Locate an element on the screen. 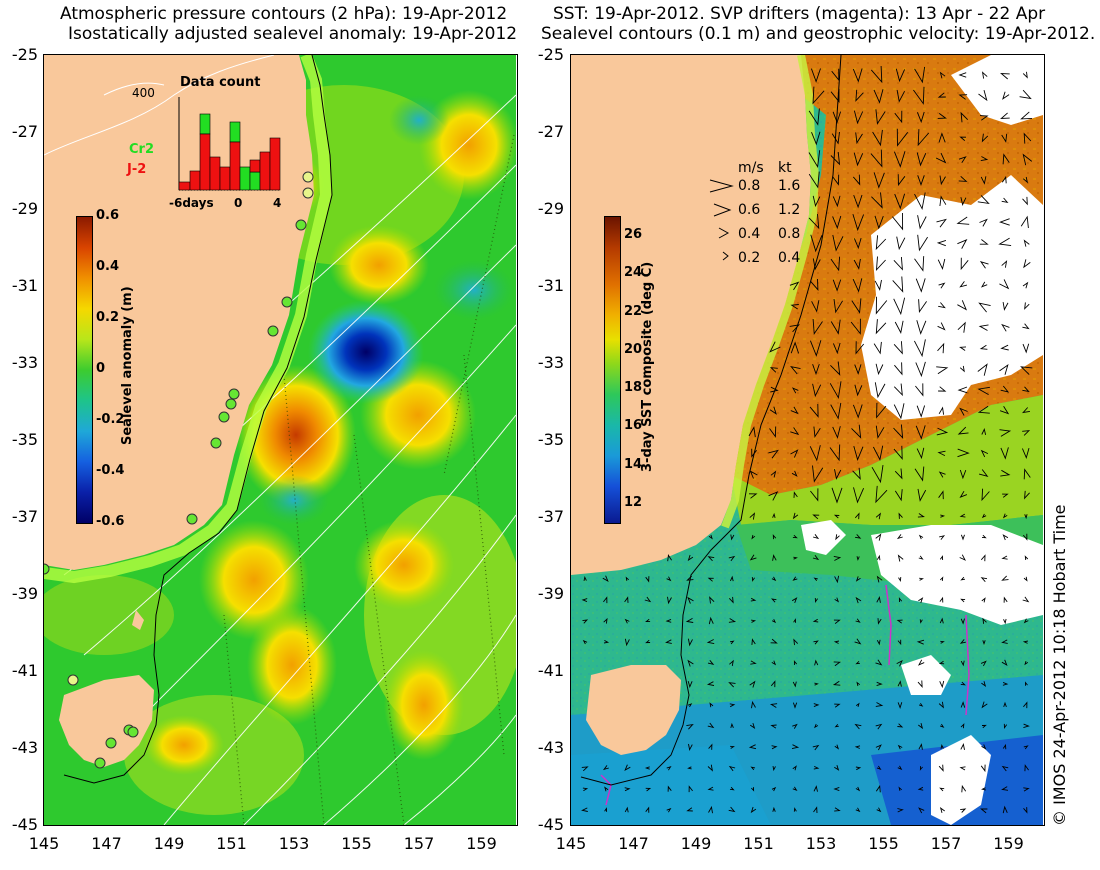 The width and height of the screenshot is (1100, 870). sealevel-colorbar-tick: -0.2 is located at coordinates (110, 419).